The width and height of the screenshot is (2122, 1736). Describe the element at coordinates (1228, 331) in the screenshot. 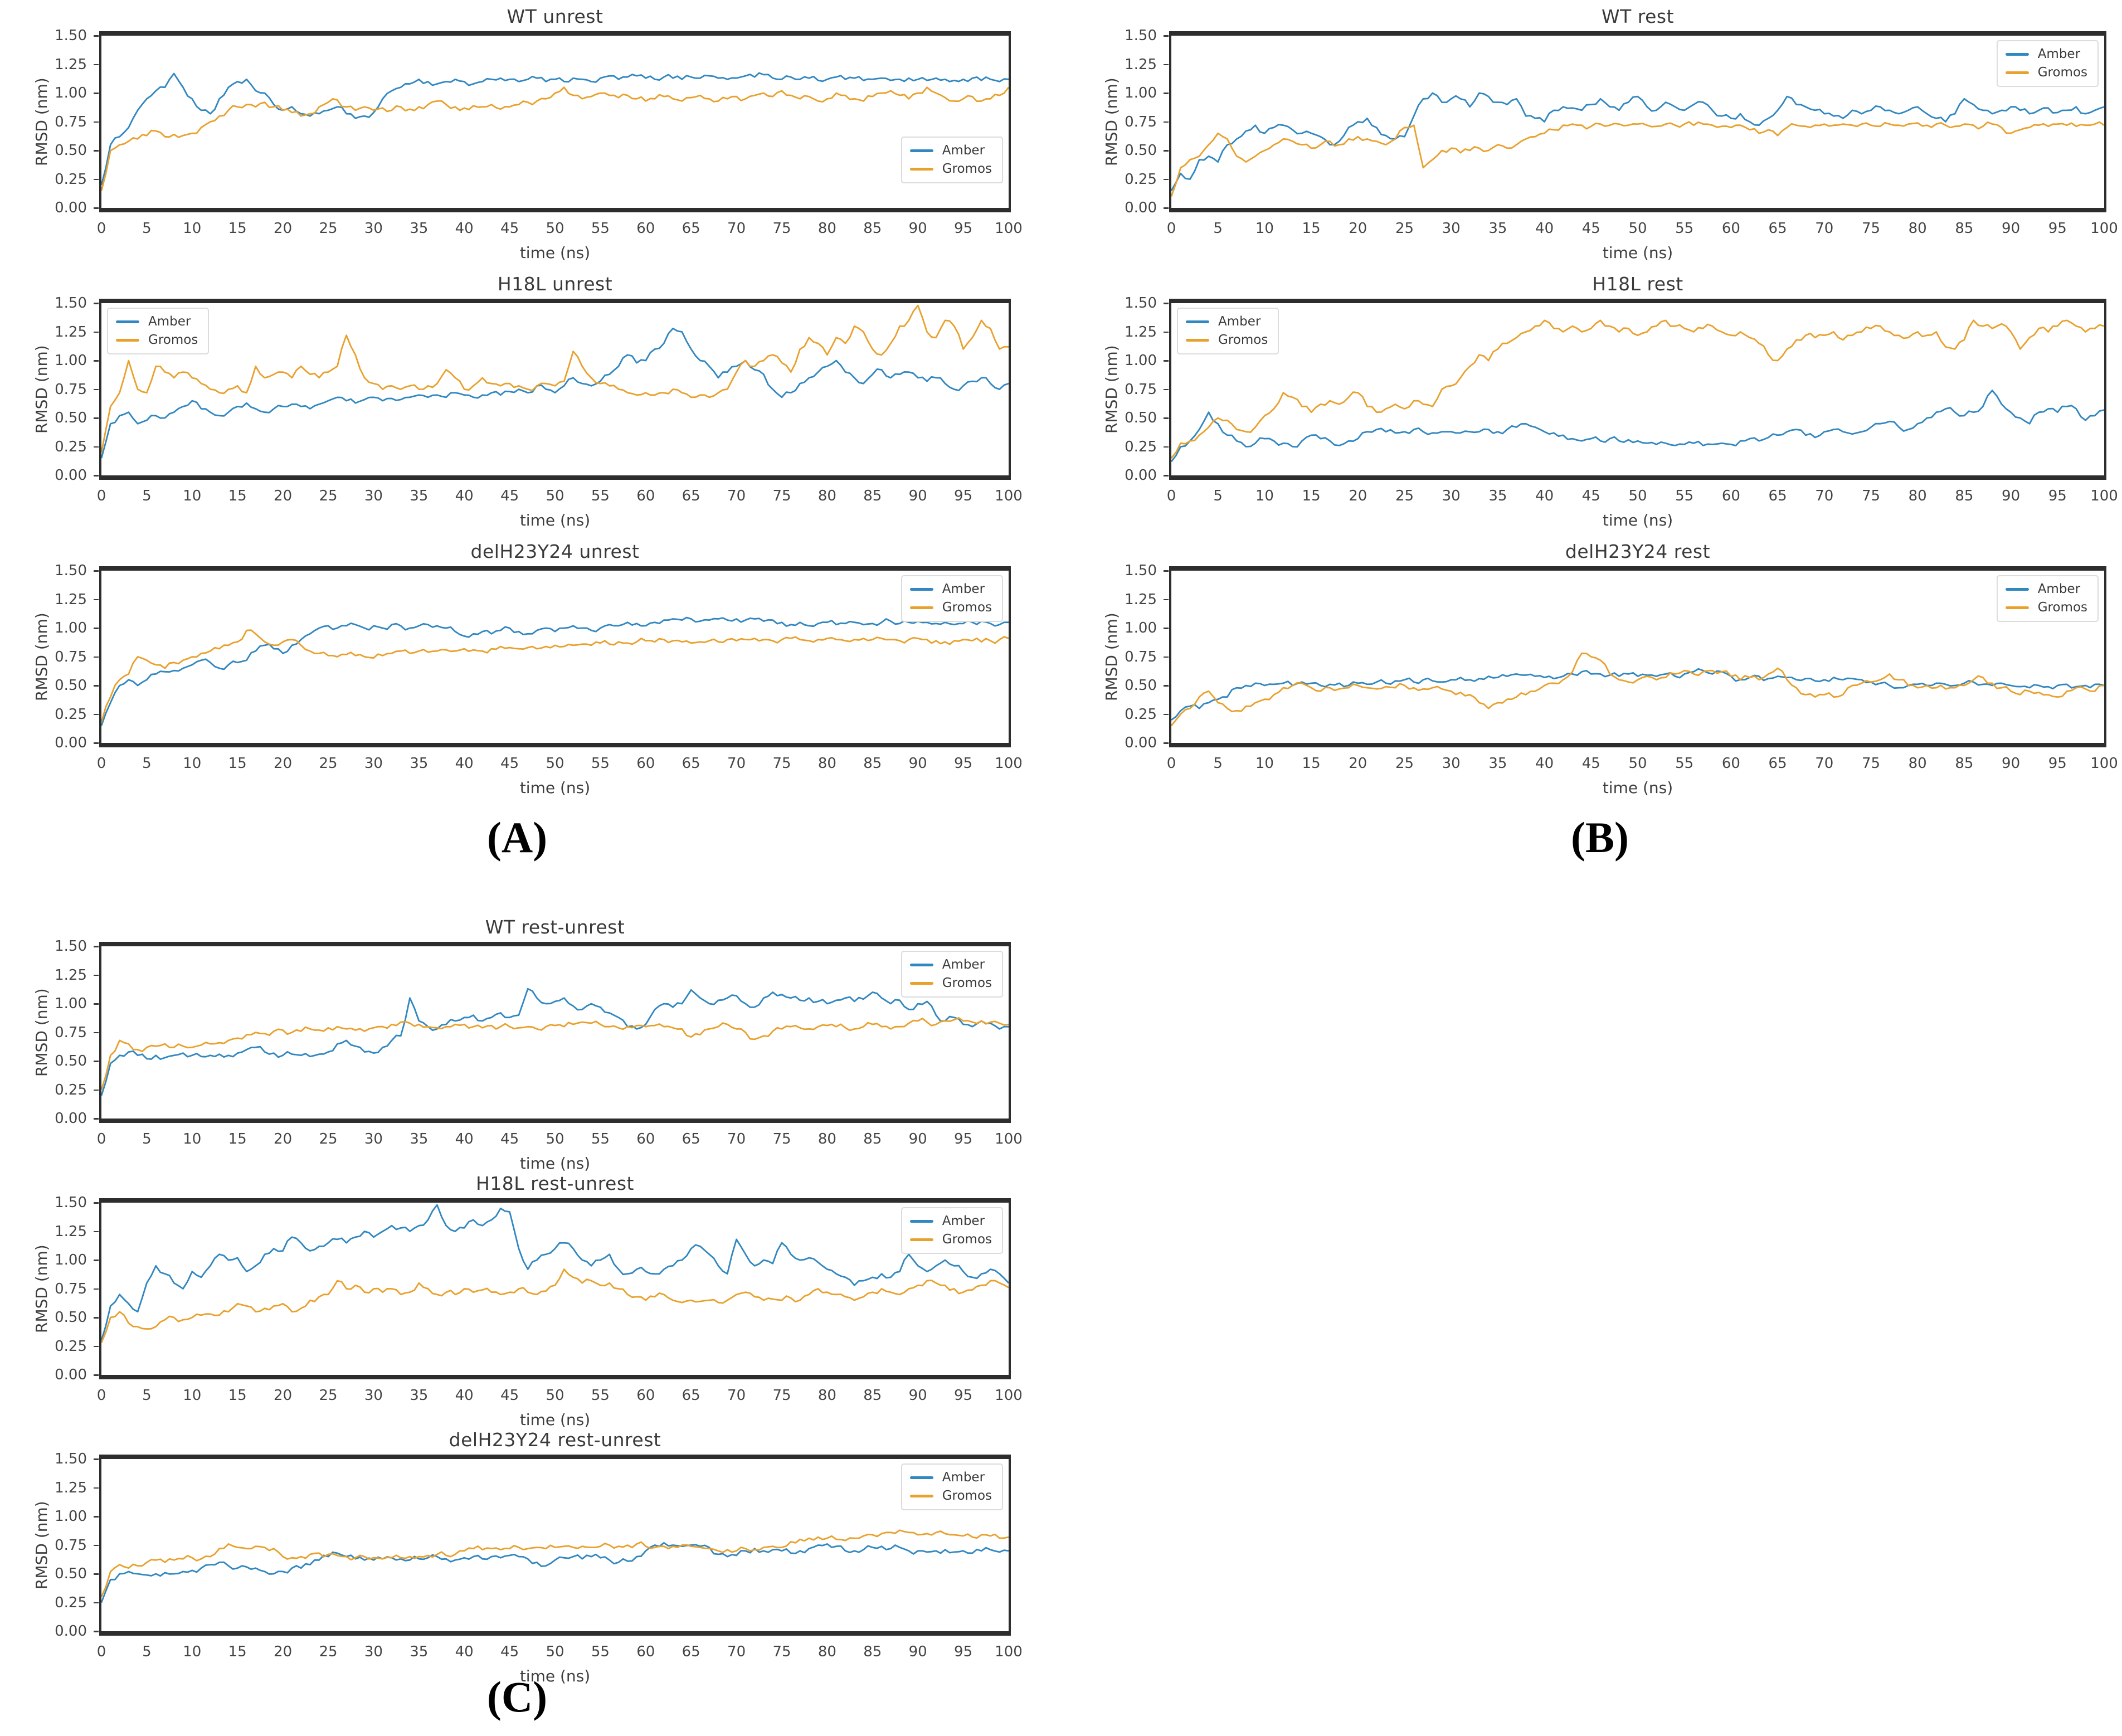

I see `legend: Amber Gromos` at that location.